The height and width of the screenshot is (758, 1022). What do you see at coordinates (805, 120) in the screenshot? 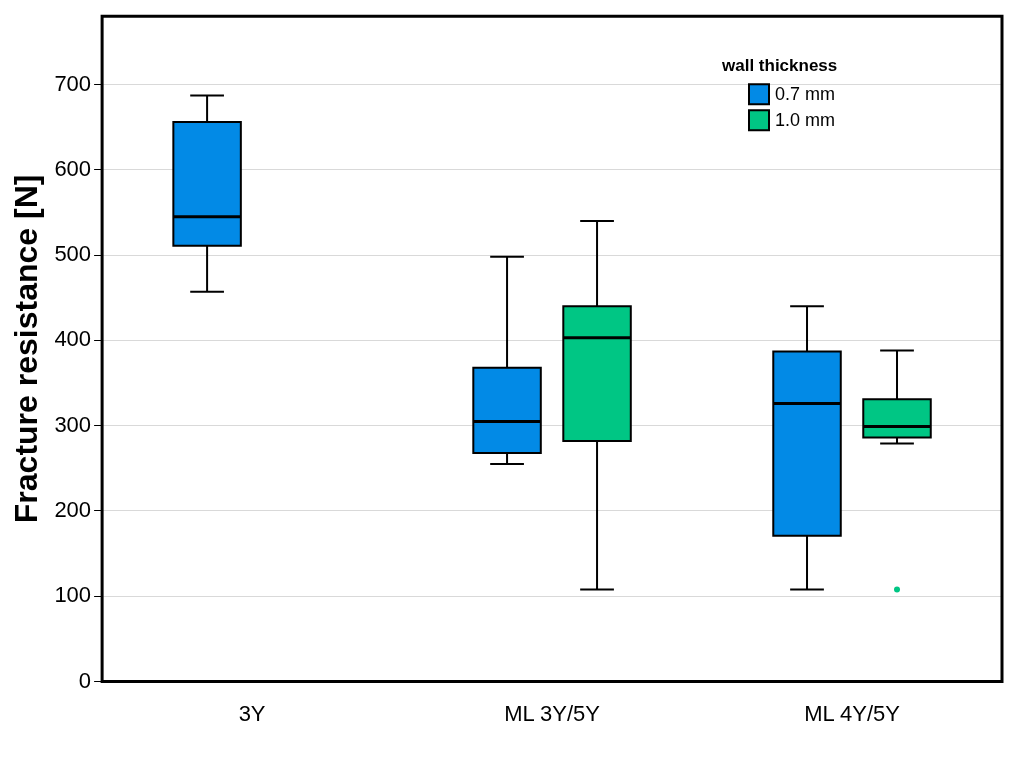
I see `legend-label: 1.0 mm` at bounding box center [805, 120].